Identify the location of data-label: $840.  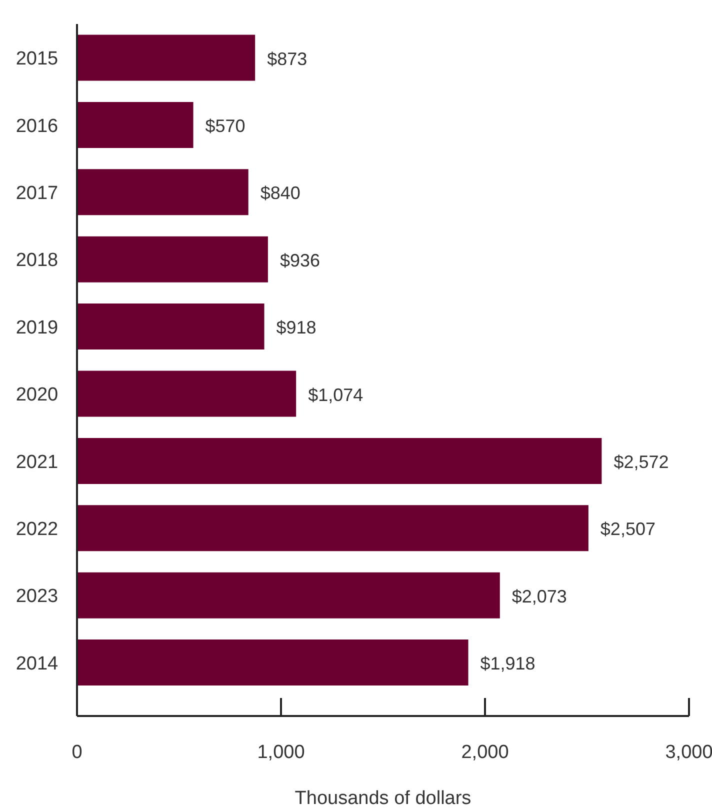
(280, 193).